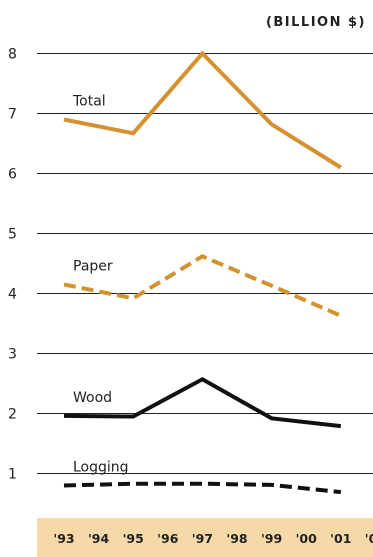 The height and width of the screenshot is (557, 373). I want to click on x-tick-label: '98, so click(236, 538).